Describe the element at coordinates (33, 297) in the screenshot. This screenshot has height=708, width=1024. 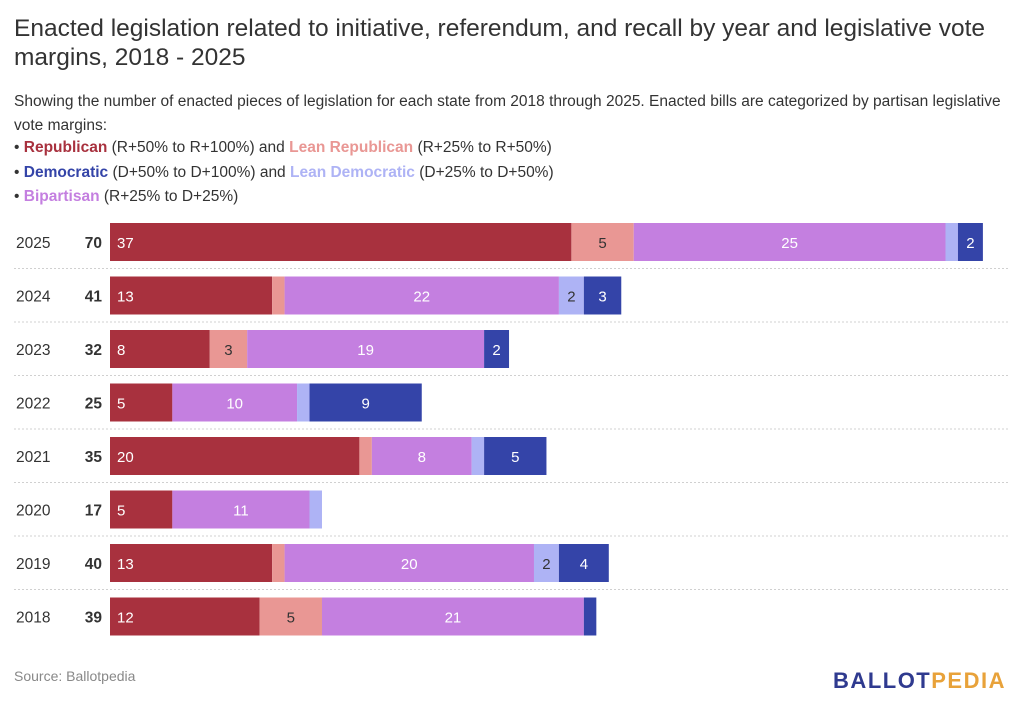
I see `year-label: 2024` at that location.